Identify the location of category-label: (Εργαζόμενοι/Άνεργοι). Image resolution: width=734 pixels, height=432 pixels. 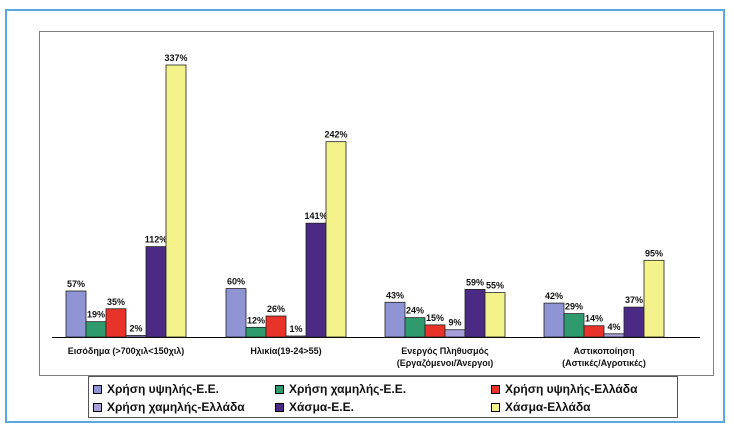
(445, 363).